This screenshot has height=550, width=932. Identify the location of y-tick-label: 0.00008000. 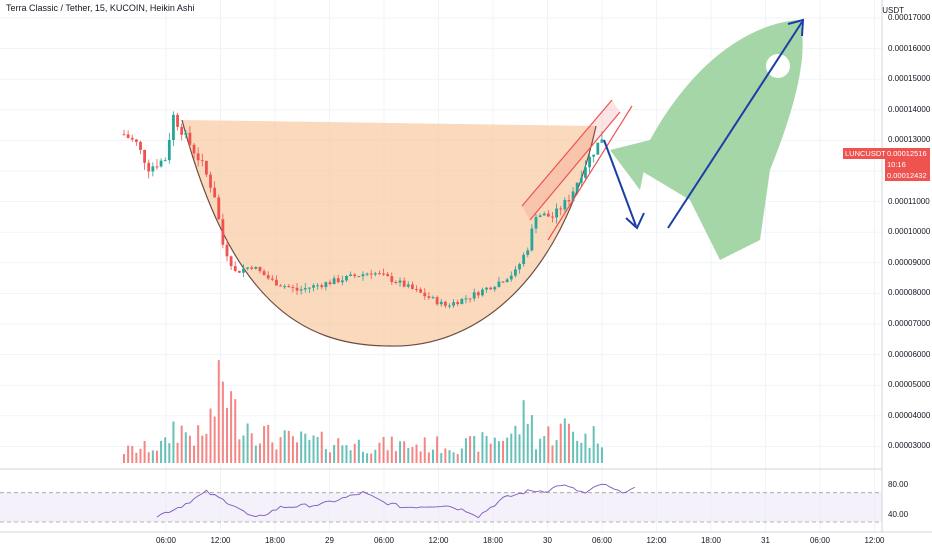
(909, 293).